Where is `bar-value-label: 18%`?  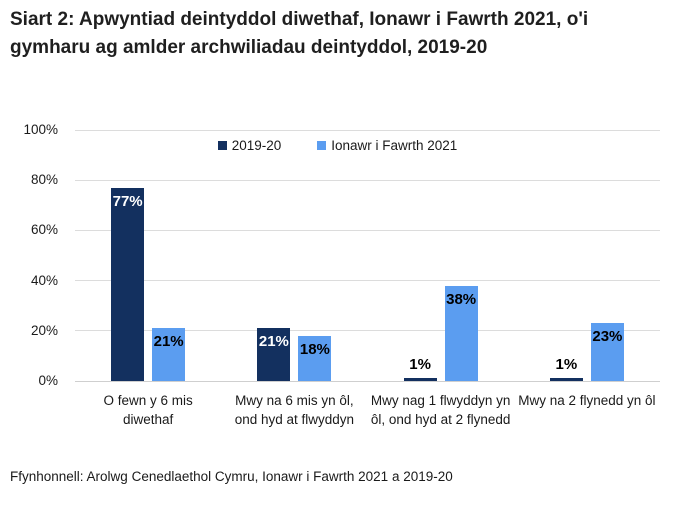 bar-value-label: 18% is located at coordinates (314, 349).